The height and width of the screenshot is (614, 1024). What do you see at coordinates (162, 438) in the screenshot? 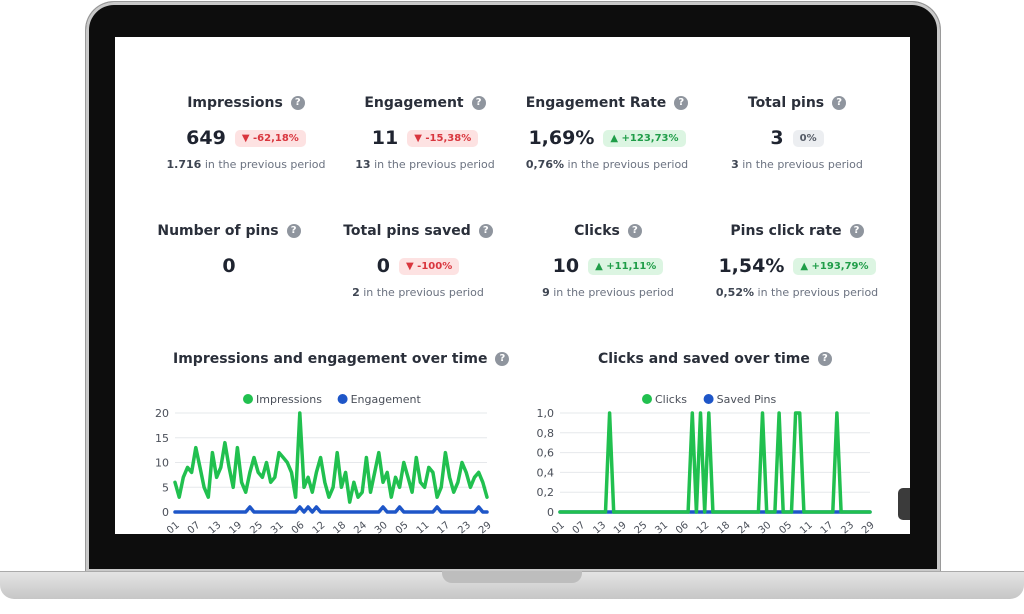
I see `y-tick-label: 15` at bounding box center [162, 438].